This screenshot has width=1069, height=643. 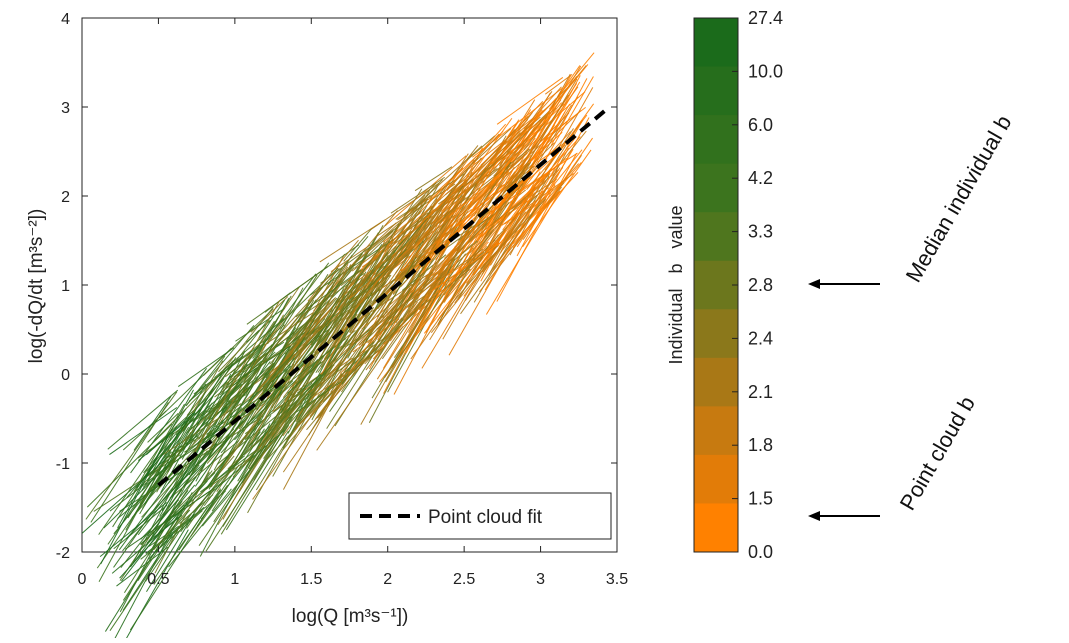 I want to click on colorbar-tick-label: 10.0, so click(x=765, y=71).